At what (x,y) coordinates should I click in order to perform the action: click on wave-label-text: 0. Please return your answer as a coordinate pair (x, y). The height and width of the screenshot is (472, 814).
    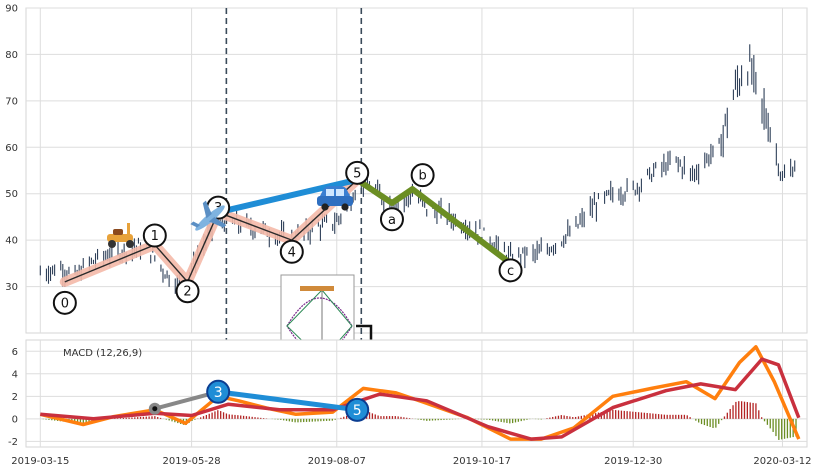
    Looking at the image, I should click on (65, 303).